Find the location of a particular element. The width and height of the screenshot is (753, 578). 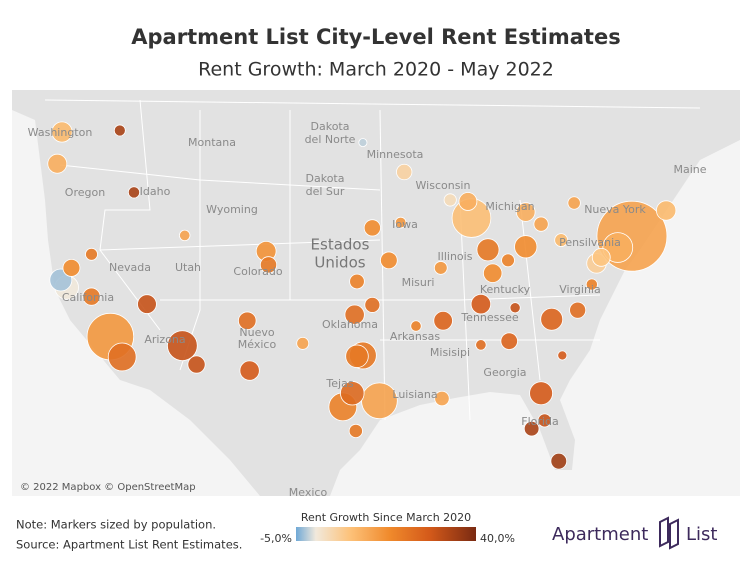

title: Apartment List City-Level Rent Estimates is located at coordinates (375, 37).